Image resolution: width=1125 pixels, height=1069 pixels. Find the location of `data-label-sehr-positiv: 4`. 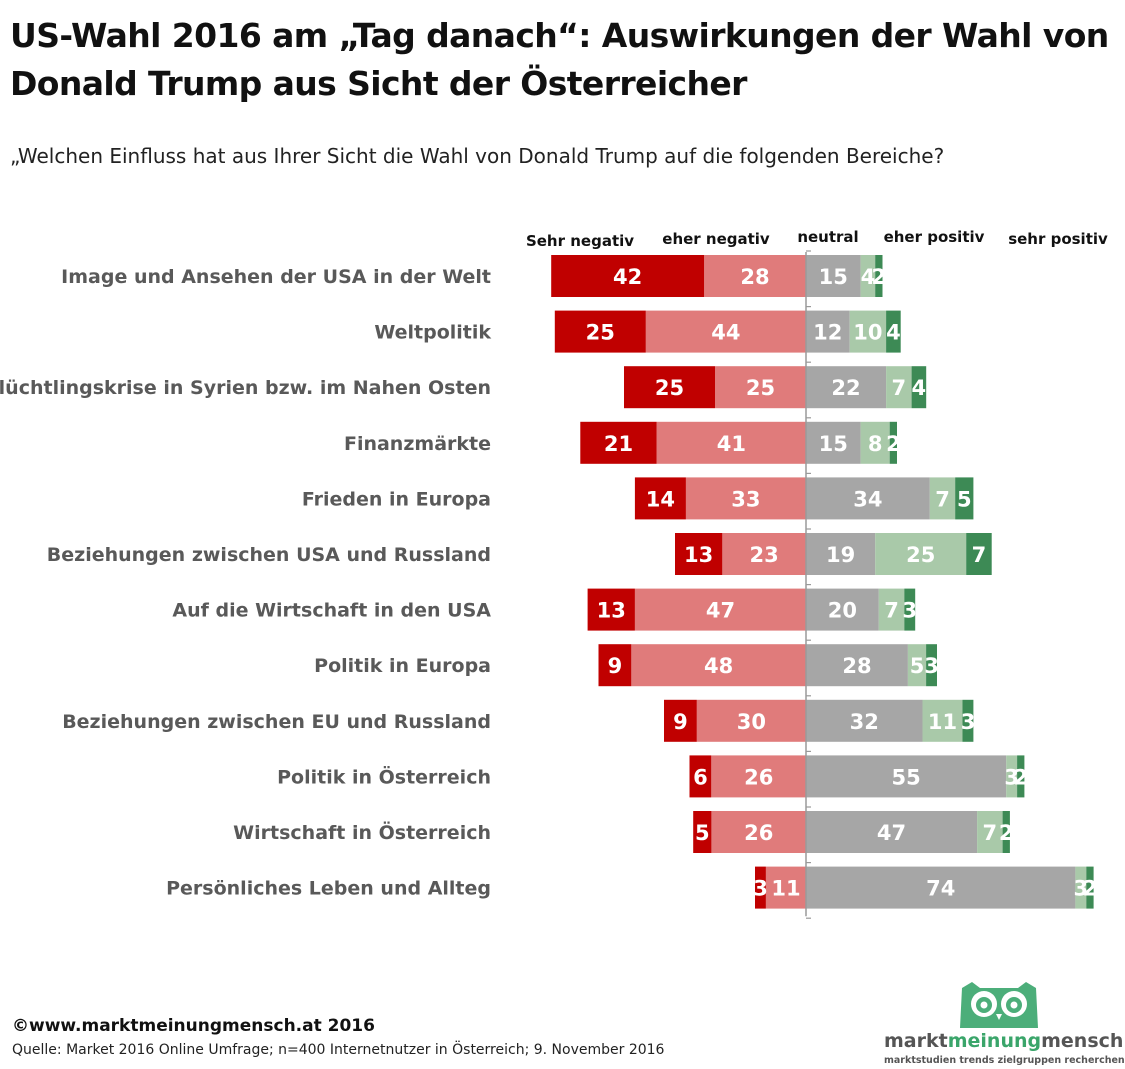

data-label-sehr-positiv: 4 is located at coordinates (918, 388).